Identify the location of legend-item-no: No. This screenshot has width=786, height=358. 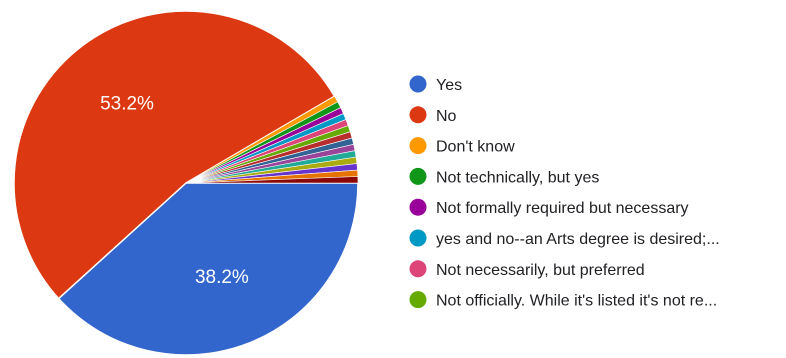
(433, 115).